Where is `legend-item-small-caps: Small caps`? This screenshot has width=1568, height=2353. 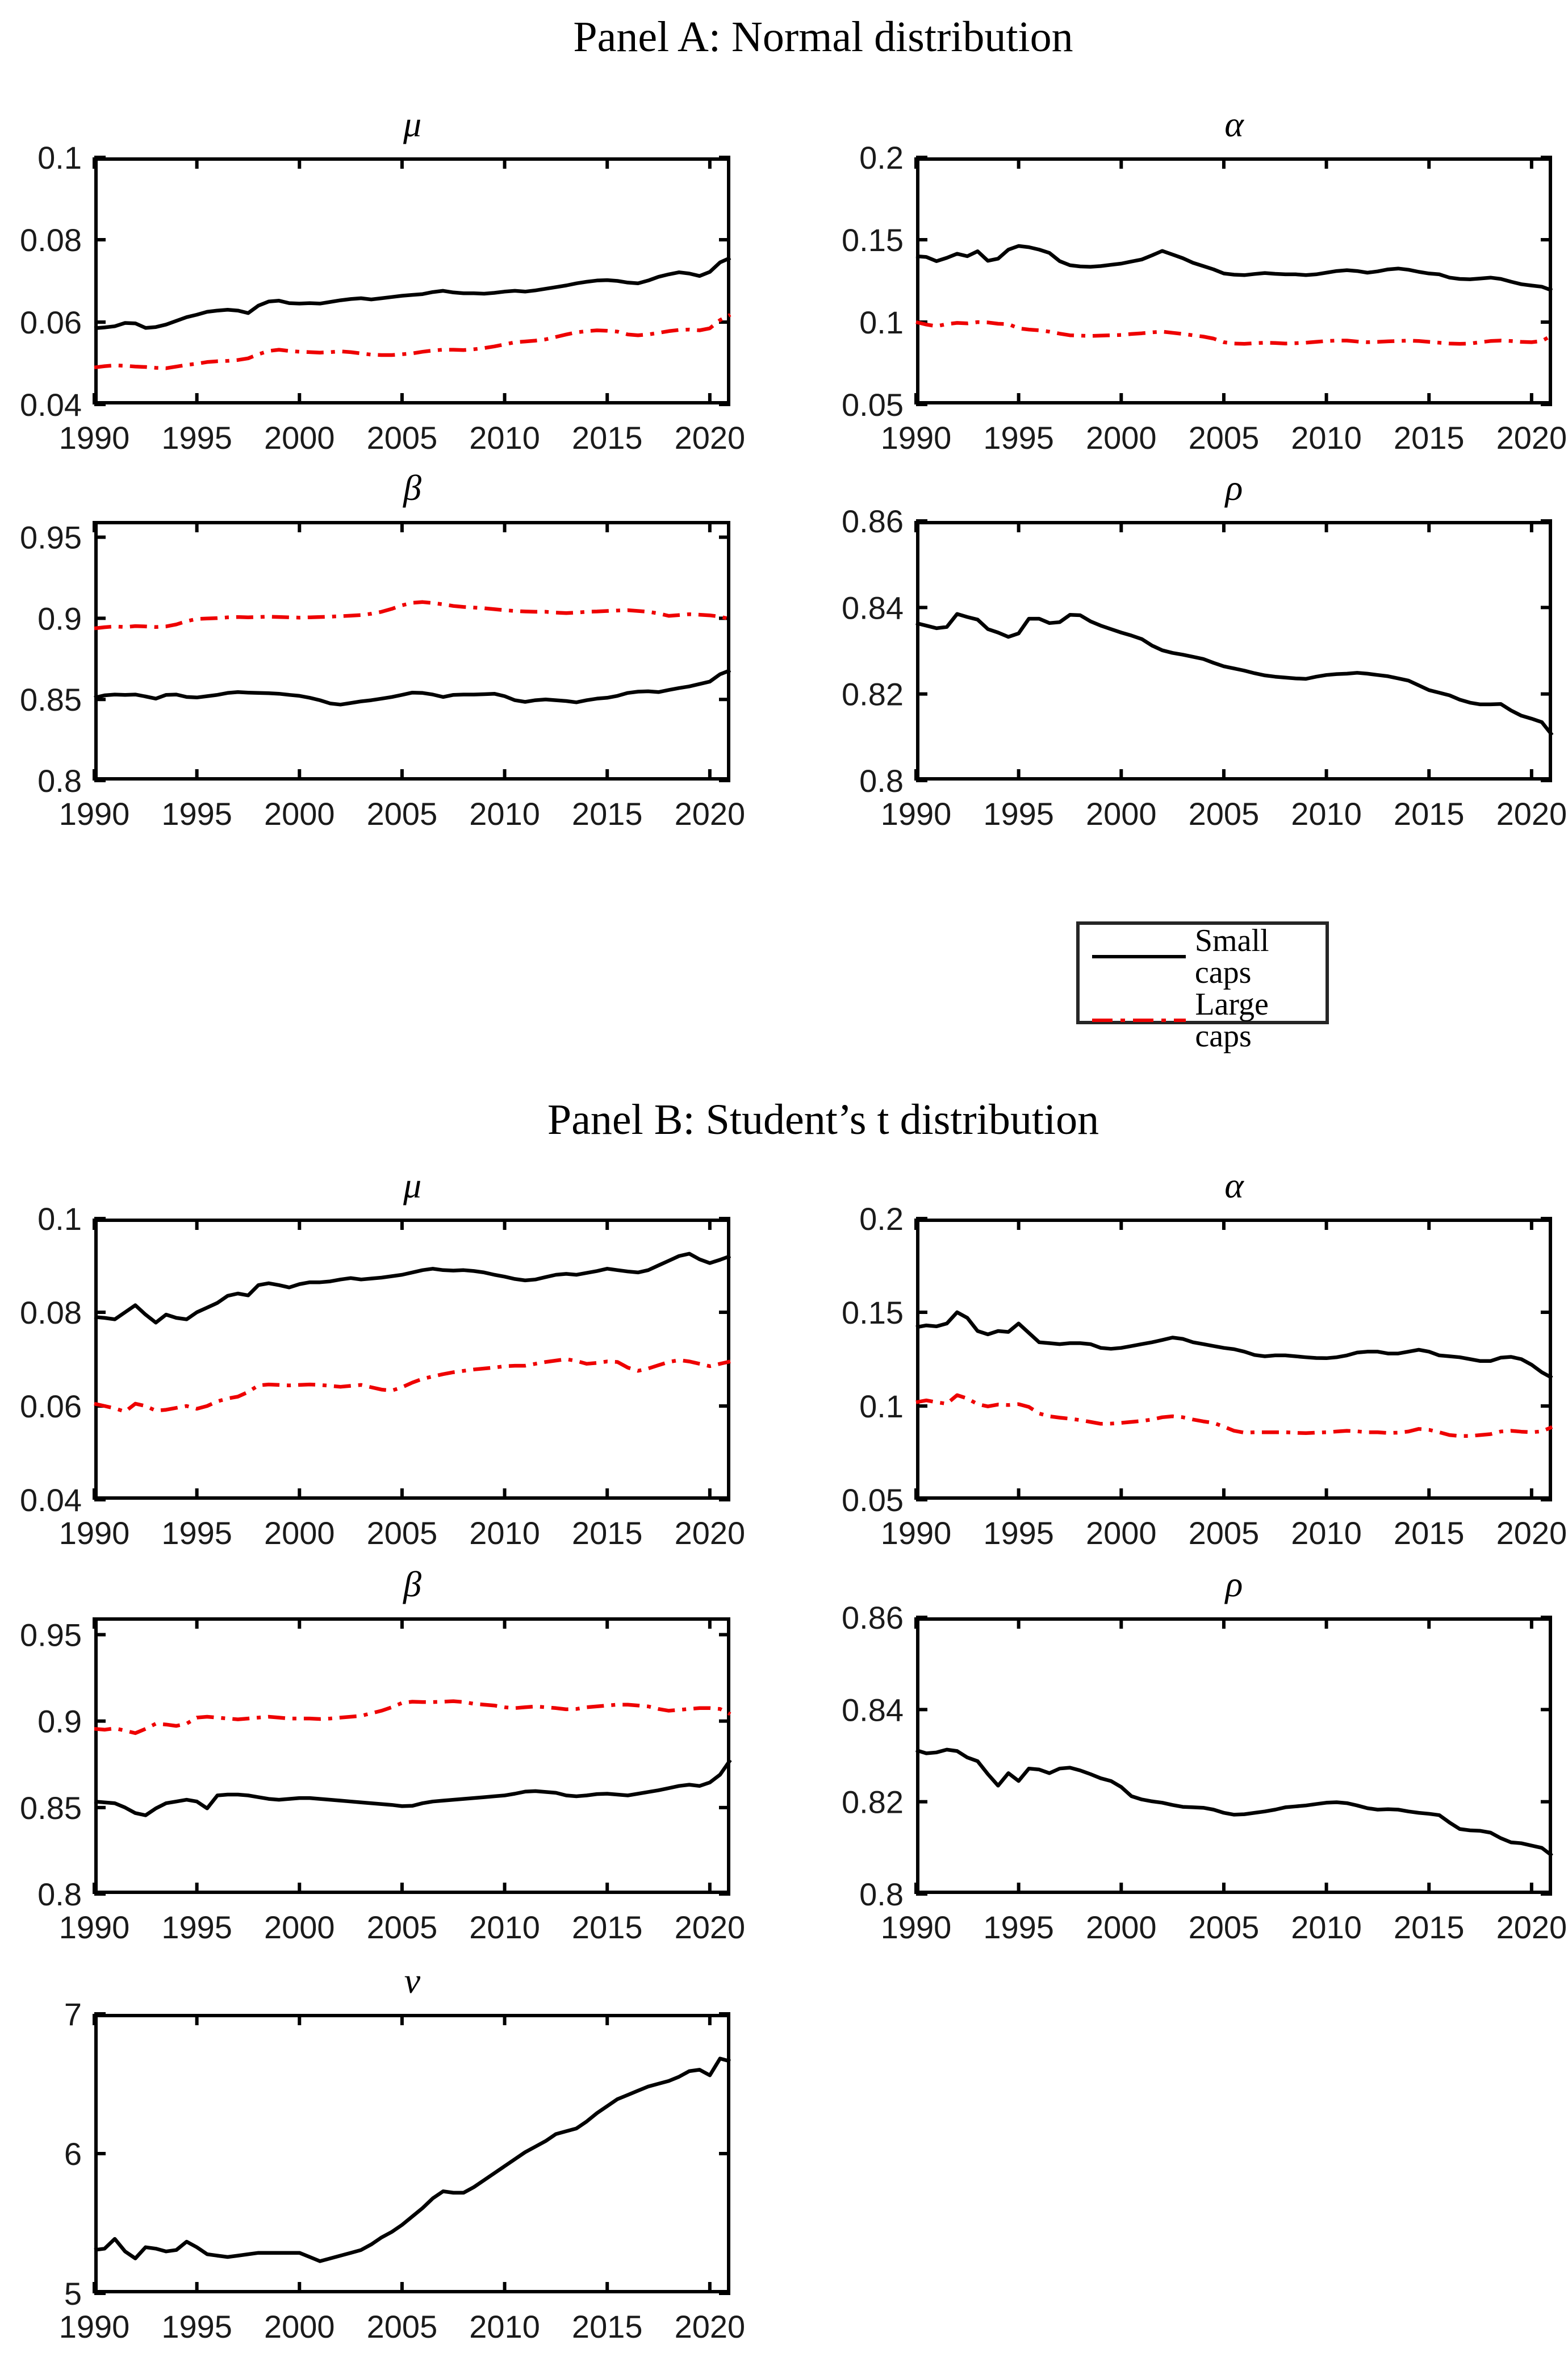
legend-item-small-caps: Small caps is located at coordinates (1209, 956).